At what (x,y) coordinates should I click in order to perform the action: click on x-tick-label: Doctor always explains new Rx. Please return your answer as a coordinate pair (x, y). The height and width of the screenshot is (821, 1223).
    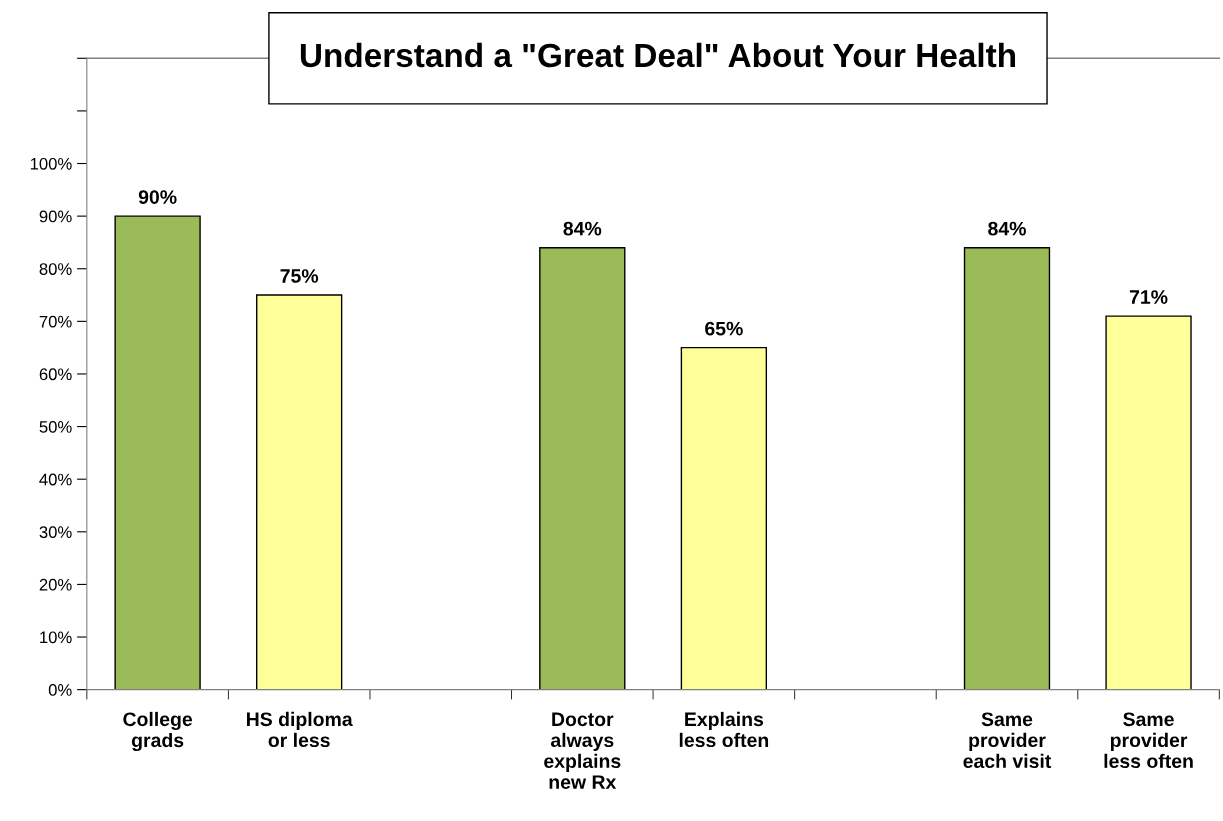
    Looking at the image, I should click on (582, 750).